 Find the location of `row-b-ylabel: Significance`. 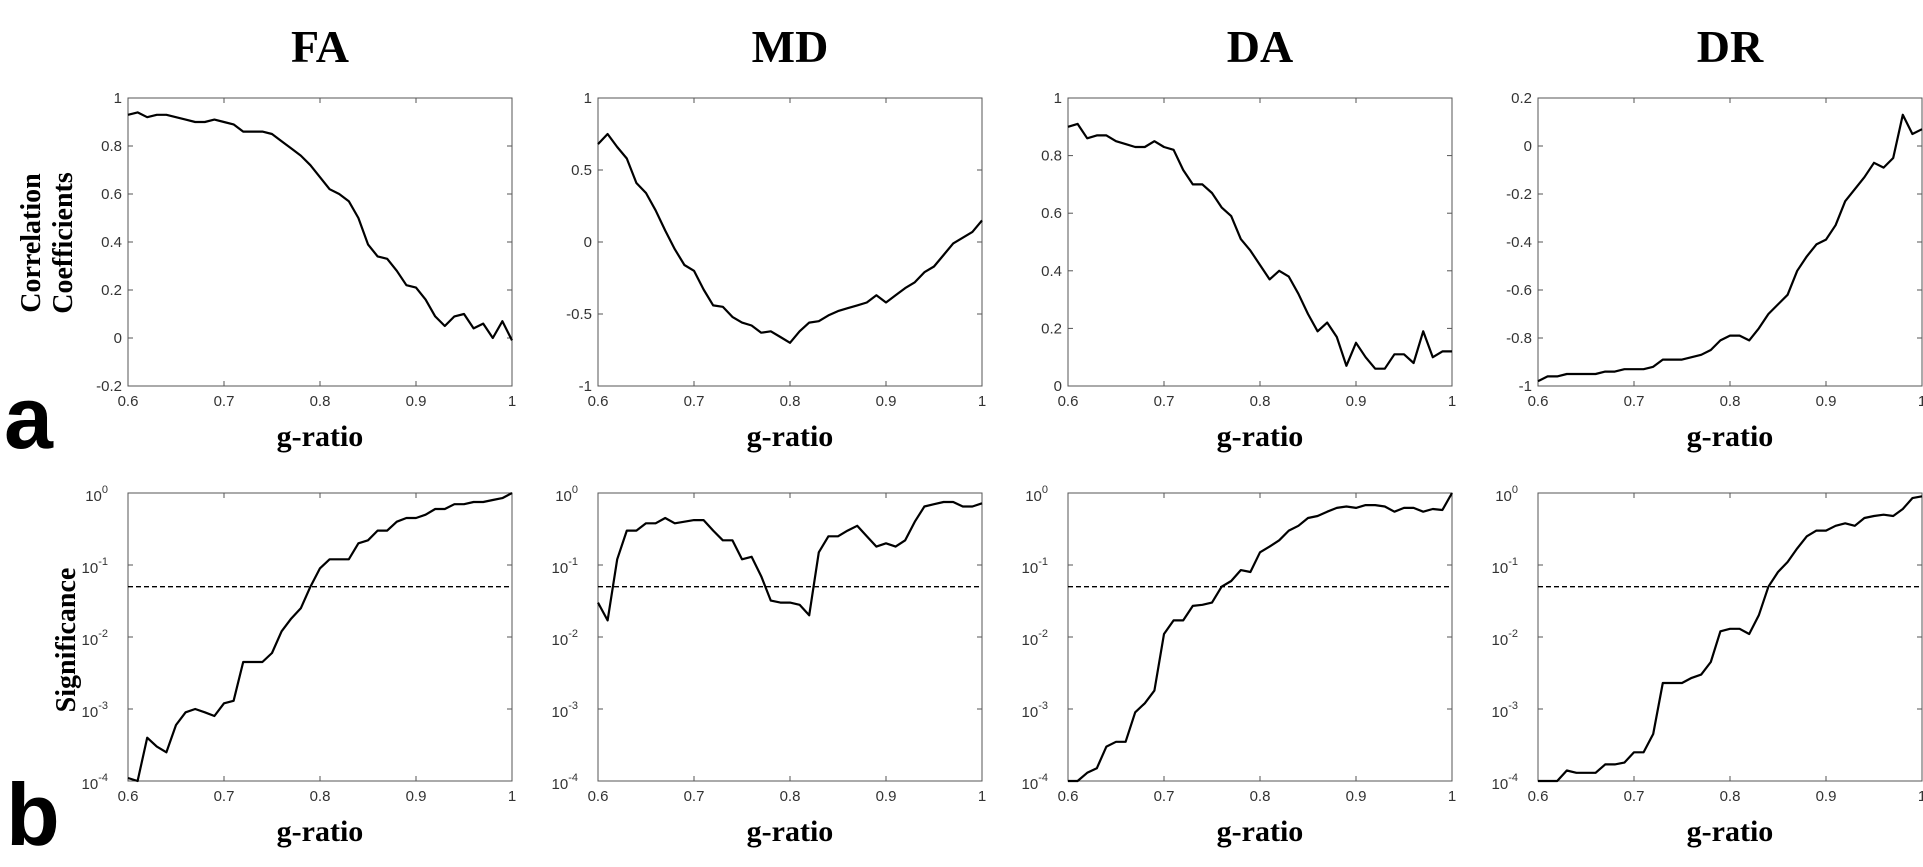

row-b-ylabel: Significance is located at coordinates (66, 640).